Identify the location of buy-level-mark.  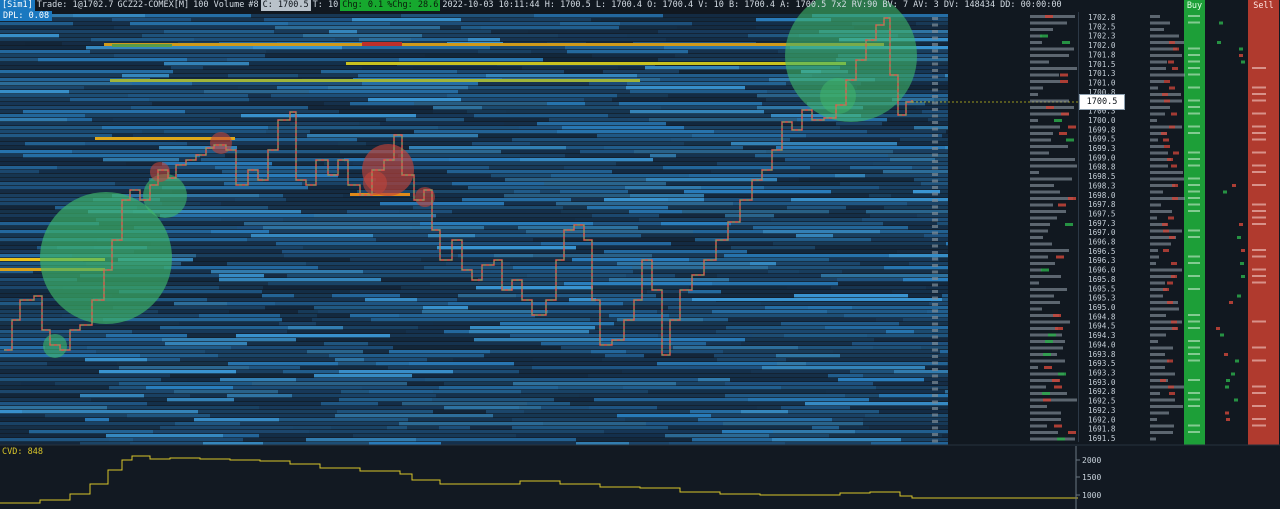
(1194, 152).